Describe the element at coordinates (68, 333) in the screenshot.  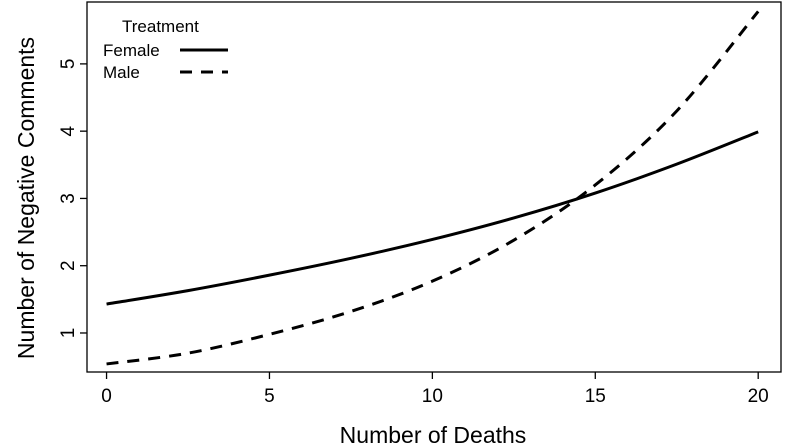
I see `y-tick-label: 1` at that location.